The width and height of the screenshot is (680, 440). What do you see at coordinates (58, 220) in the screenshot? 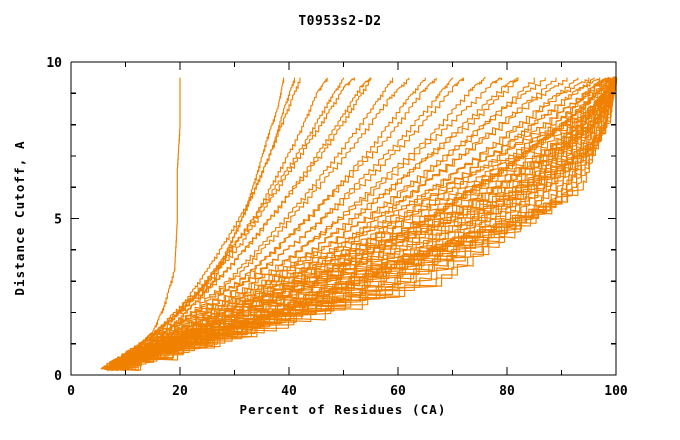
I see `y-tick-label: 5` at bounding box center [58, 220].